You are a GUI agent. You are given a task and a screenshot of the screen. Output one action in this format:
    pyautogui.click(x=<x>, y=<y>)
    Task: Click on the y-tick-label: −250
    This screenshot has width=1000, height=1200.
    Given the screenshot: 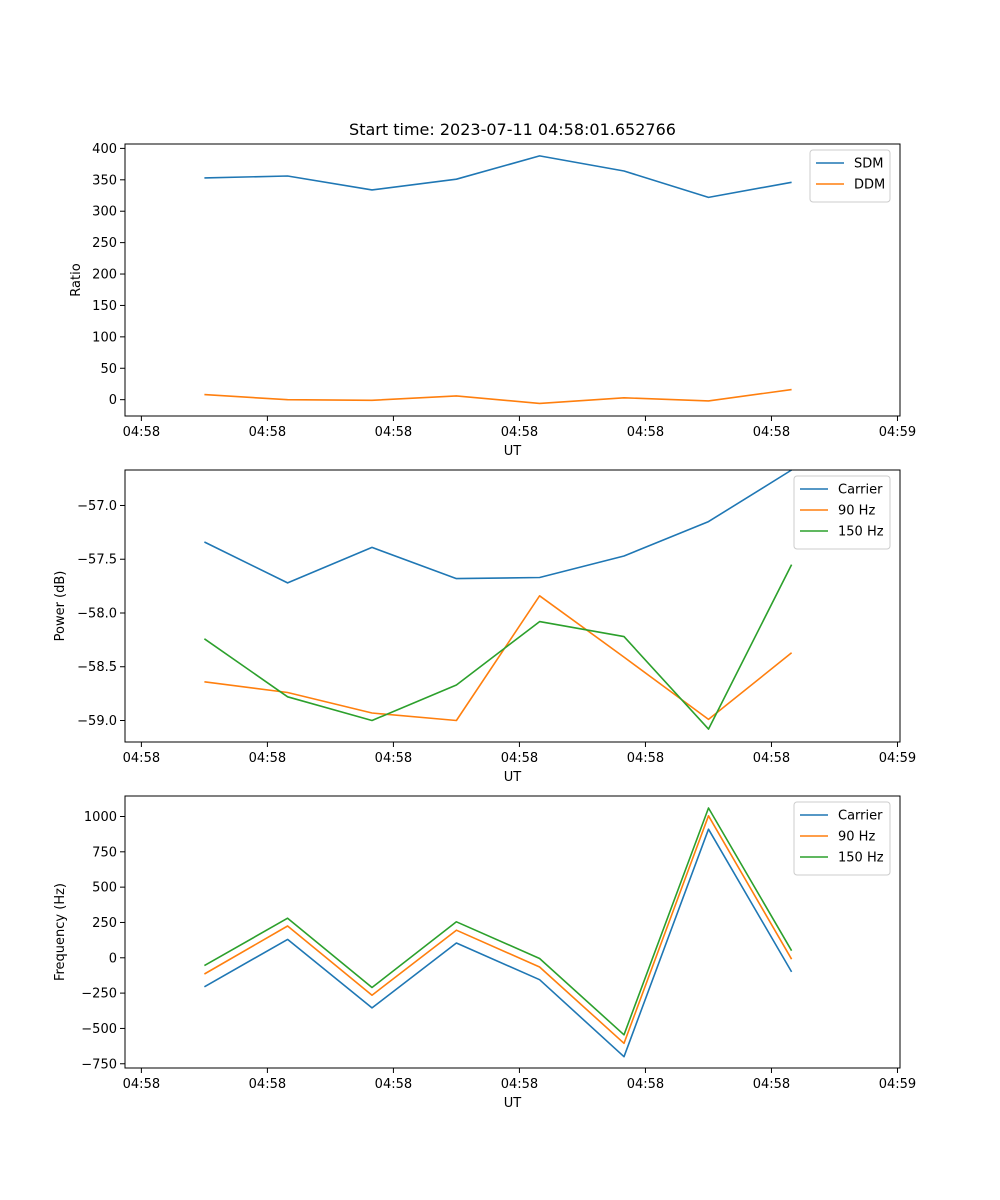 What is the action you would take?
    pyautogui.click(x=99, y=994)
    